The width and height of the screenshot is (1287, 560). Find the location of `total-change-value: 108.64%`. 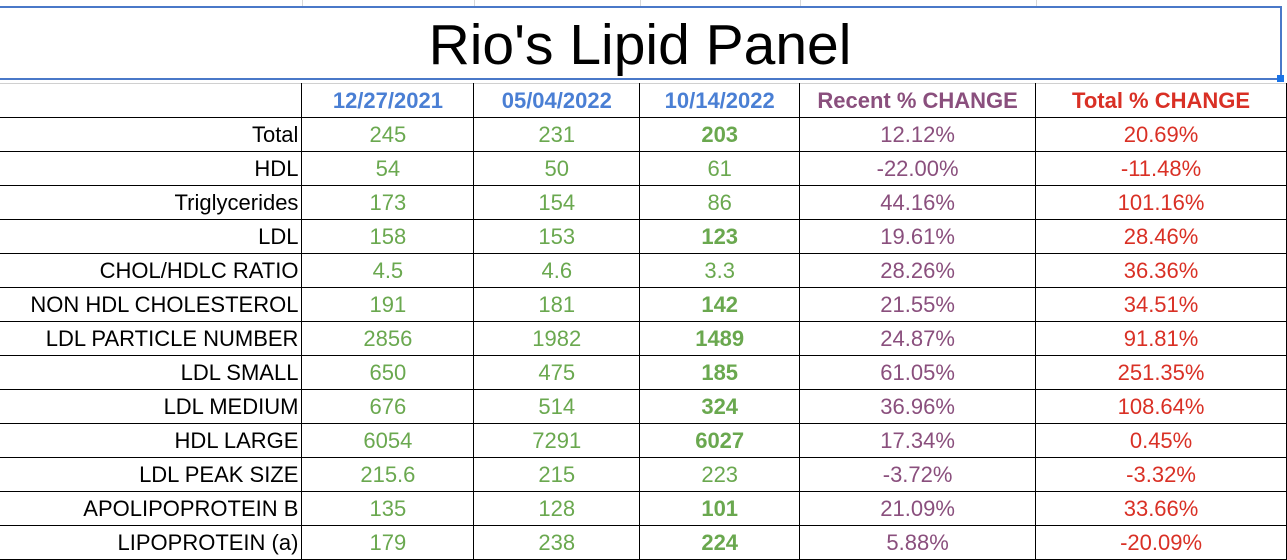

total-change-value: 108.64% is located at coordinates (1161, 406).